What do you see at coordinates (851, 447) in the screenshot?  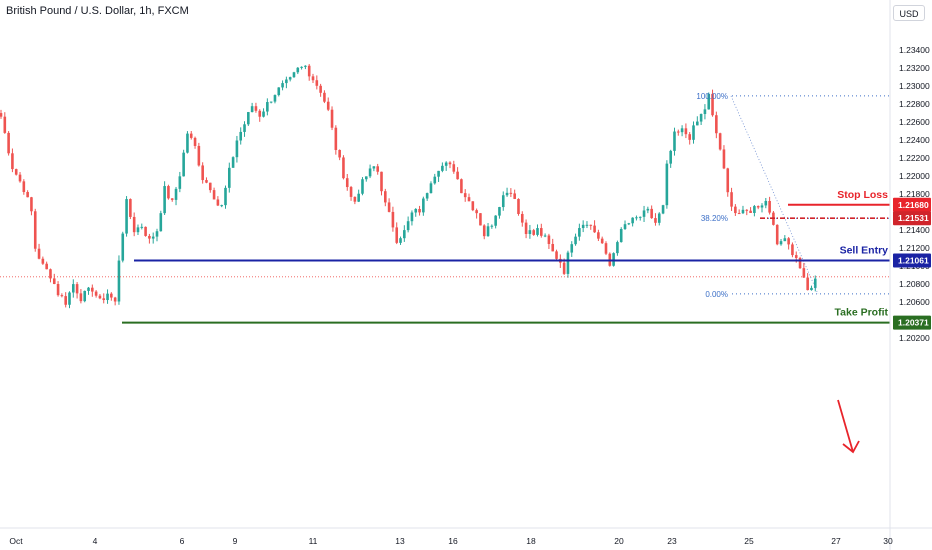 I see `down-arrow-head` at bounding box center [851, 447].